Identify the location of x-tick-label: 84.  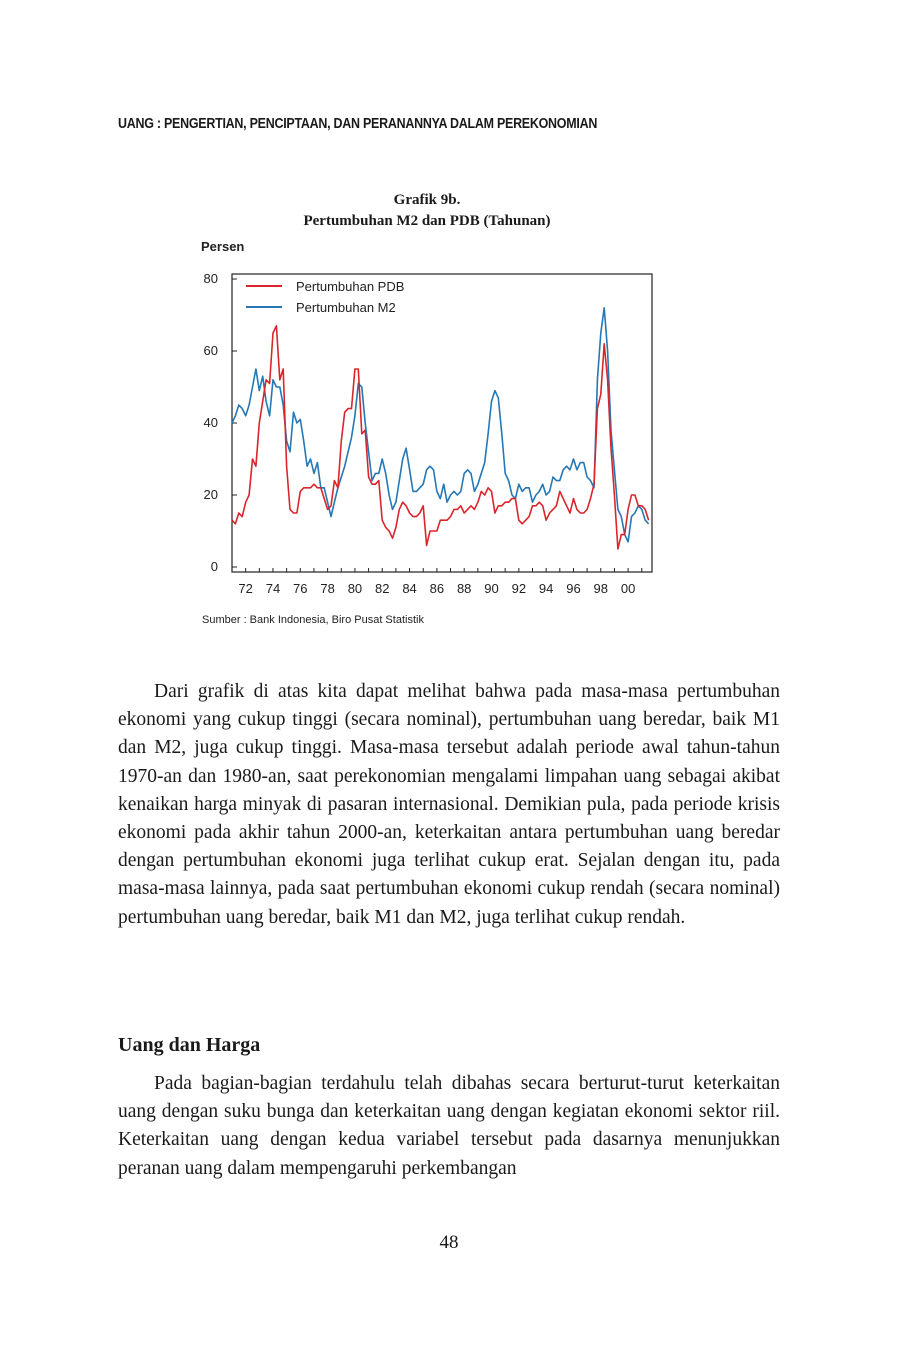
(409, 588).